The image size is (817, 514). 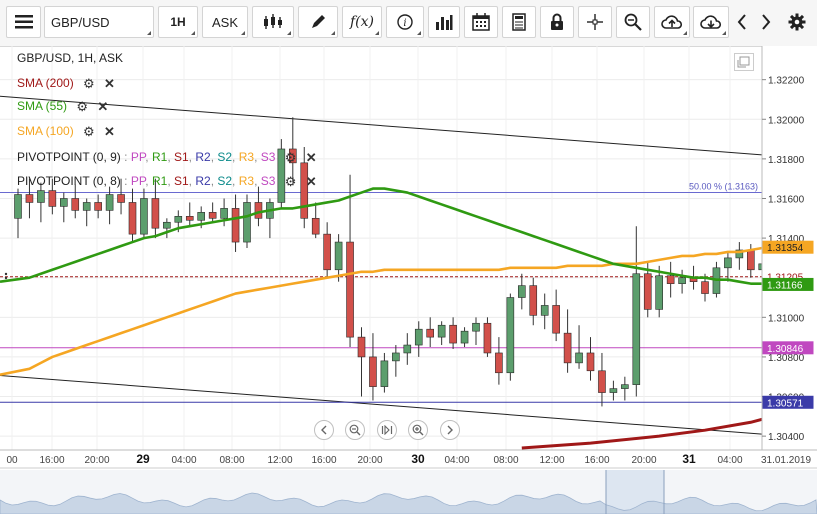 What do you see at coordinates (786, 460) in the screenshot?
I see `x-tick-label: 31.01.2019` at bounding box center [786, 460].